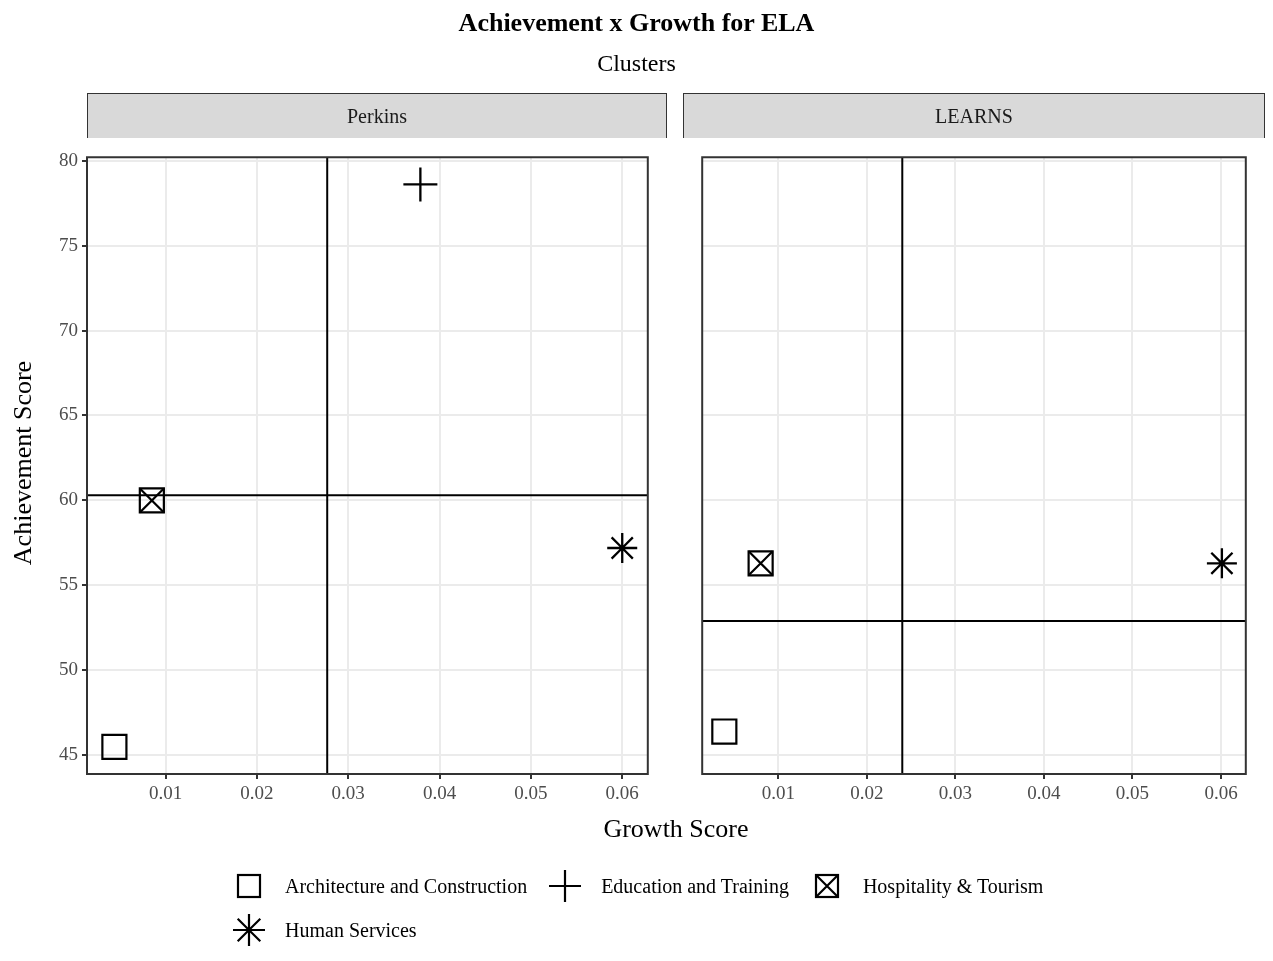 The width and height of the screenshot is (1273, 961). Describe the element at coordinates (636, 63) in the screenshot. I see `text: Clusters` at that location.